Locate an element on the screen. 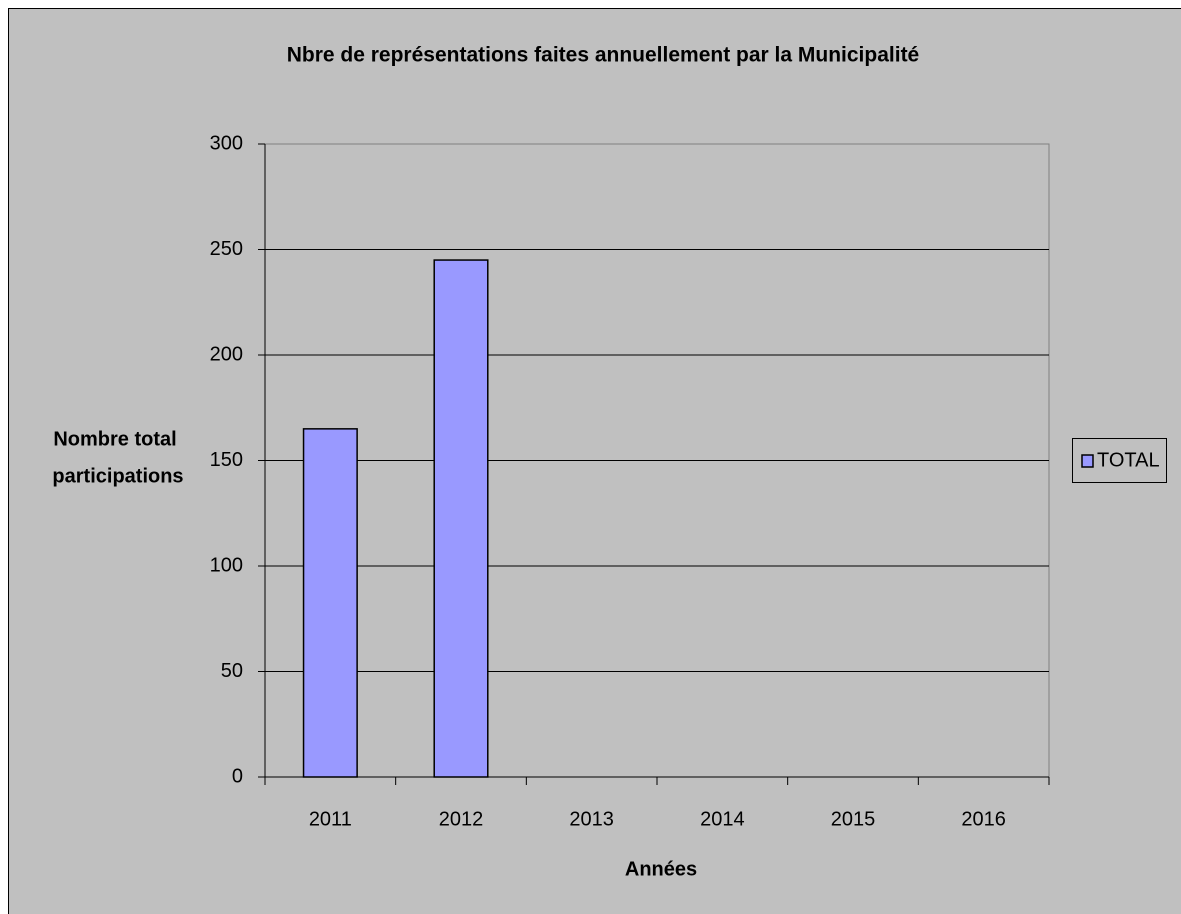  y-tick-label: 0 is located at coordinates (237, 776).